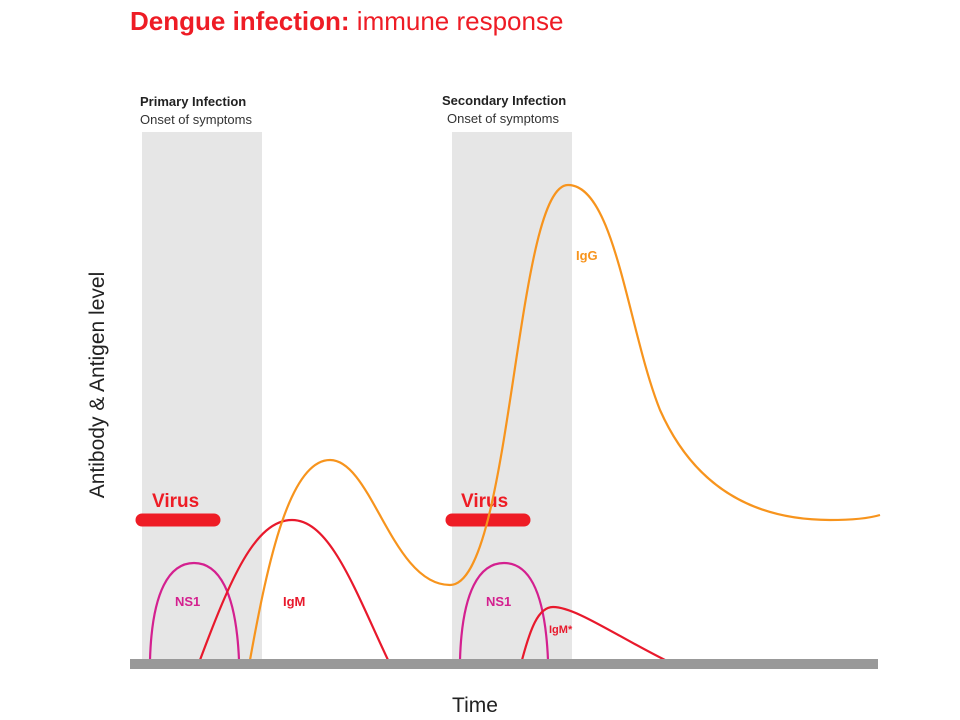  Describe the element at coordinates (503, 118) in the screenshot. I see `secondary-phase-sub: Onset of symptoms` at that location.